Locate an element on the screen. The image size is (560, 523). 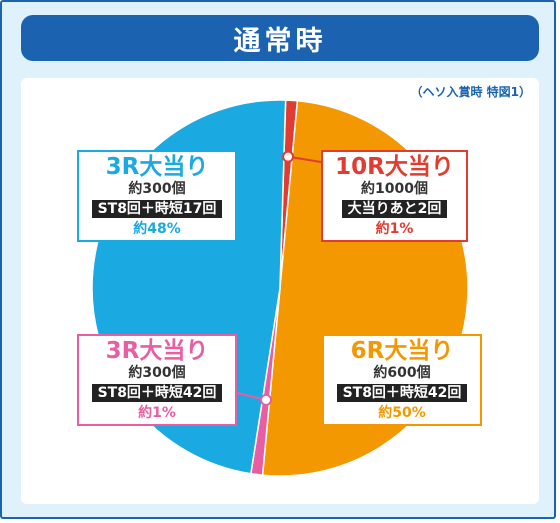
slice-payout: 約600個 is located at coordinates (402, 373).